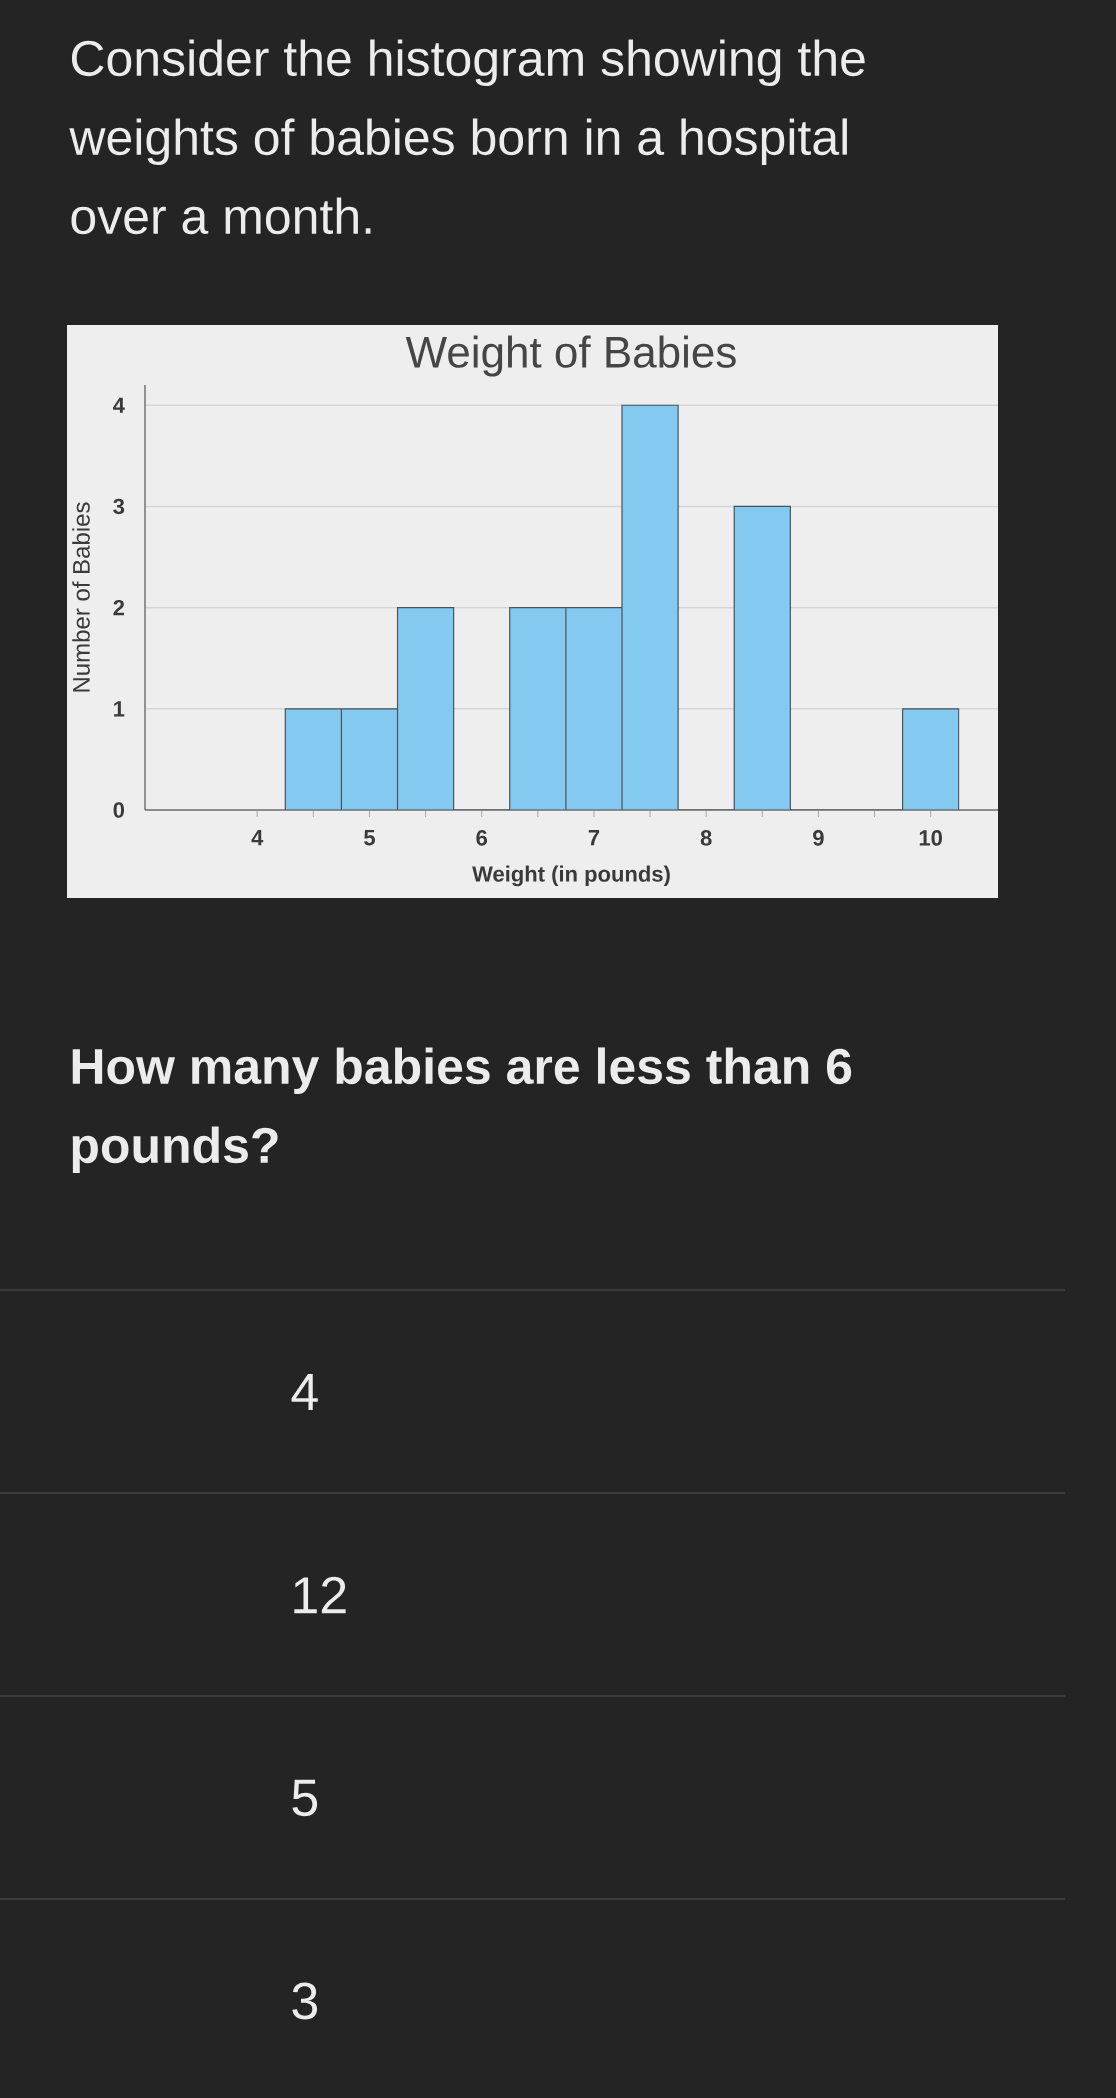 The image size is (1116, 2098). Describe the element at coordinates (594, 838) in the screenshot. I see `x-tick-label: 7` at that location.